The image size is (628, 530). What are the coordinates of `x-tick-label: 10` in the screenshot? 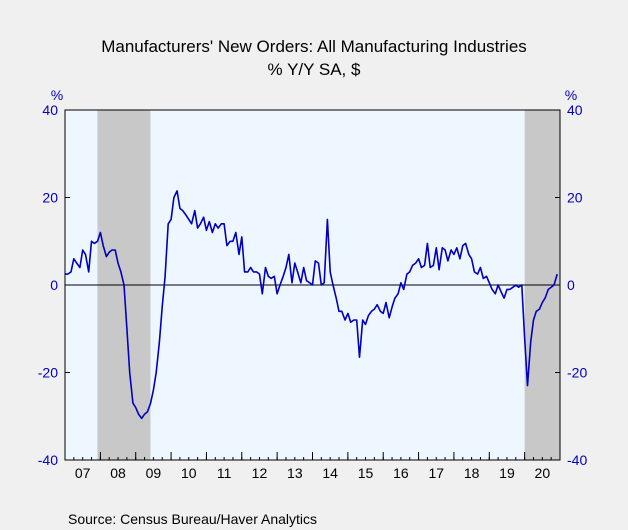 It's located at (189, 473).